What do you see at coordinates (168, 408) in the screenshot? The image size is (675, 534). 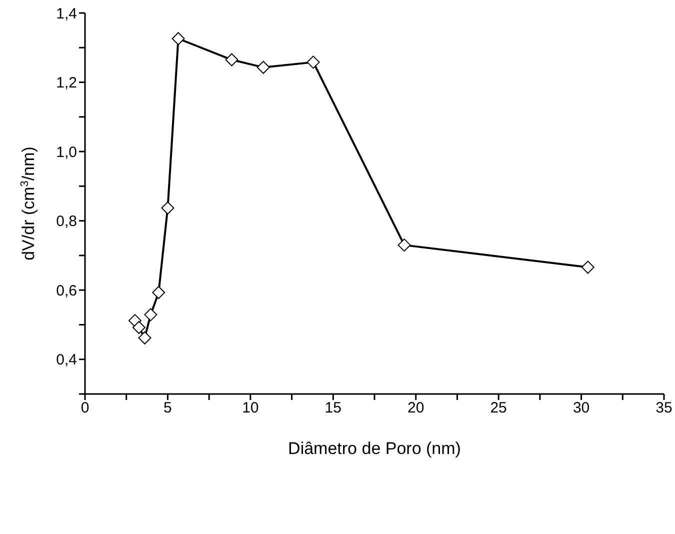 I see `x-tick-label: 5` at bounding box center [168, 408].